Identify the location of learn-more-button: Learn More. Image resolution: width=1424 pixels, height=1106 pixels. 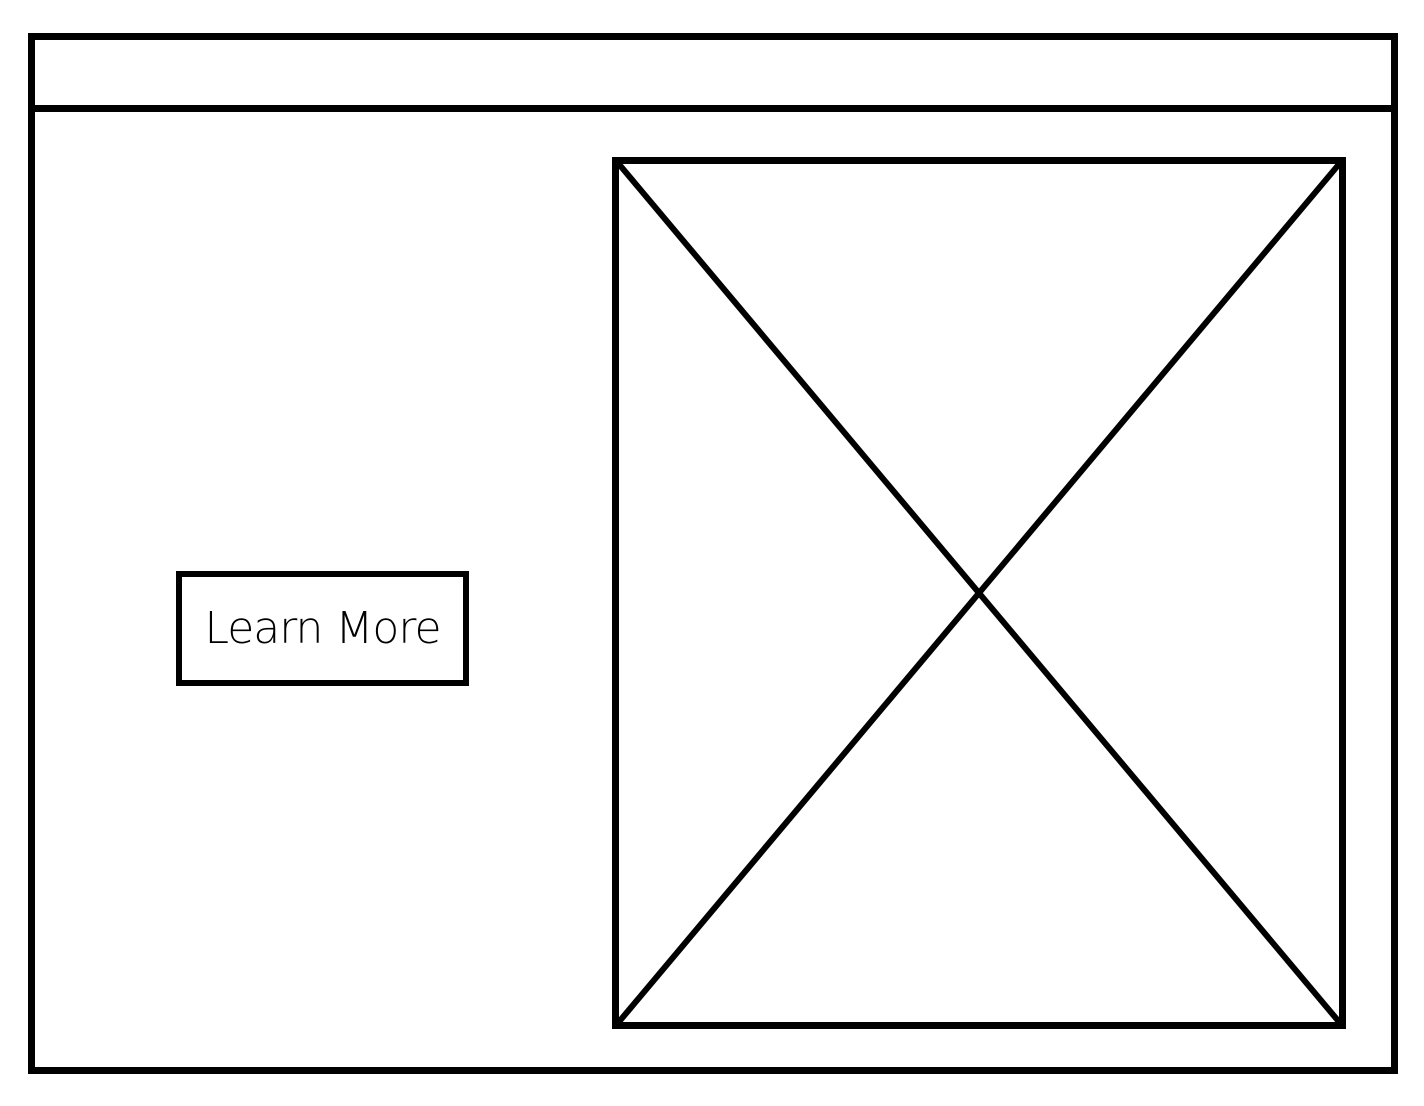
(322, 628).